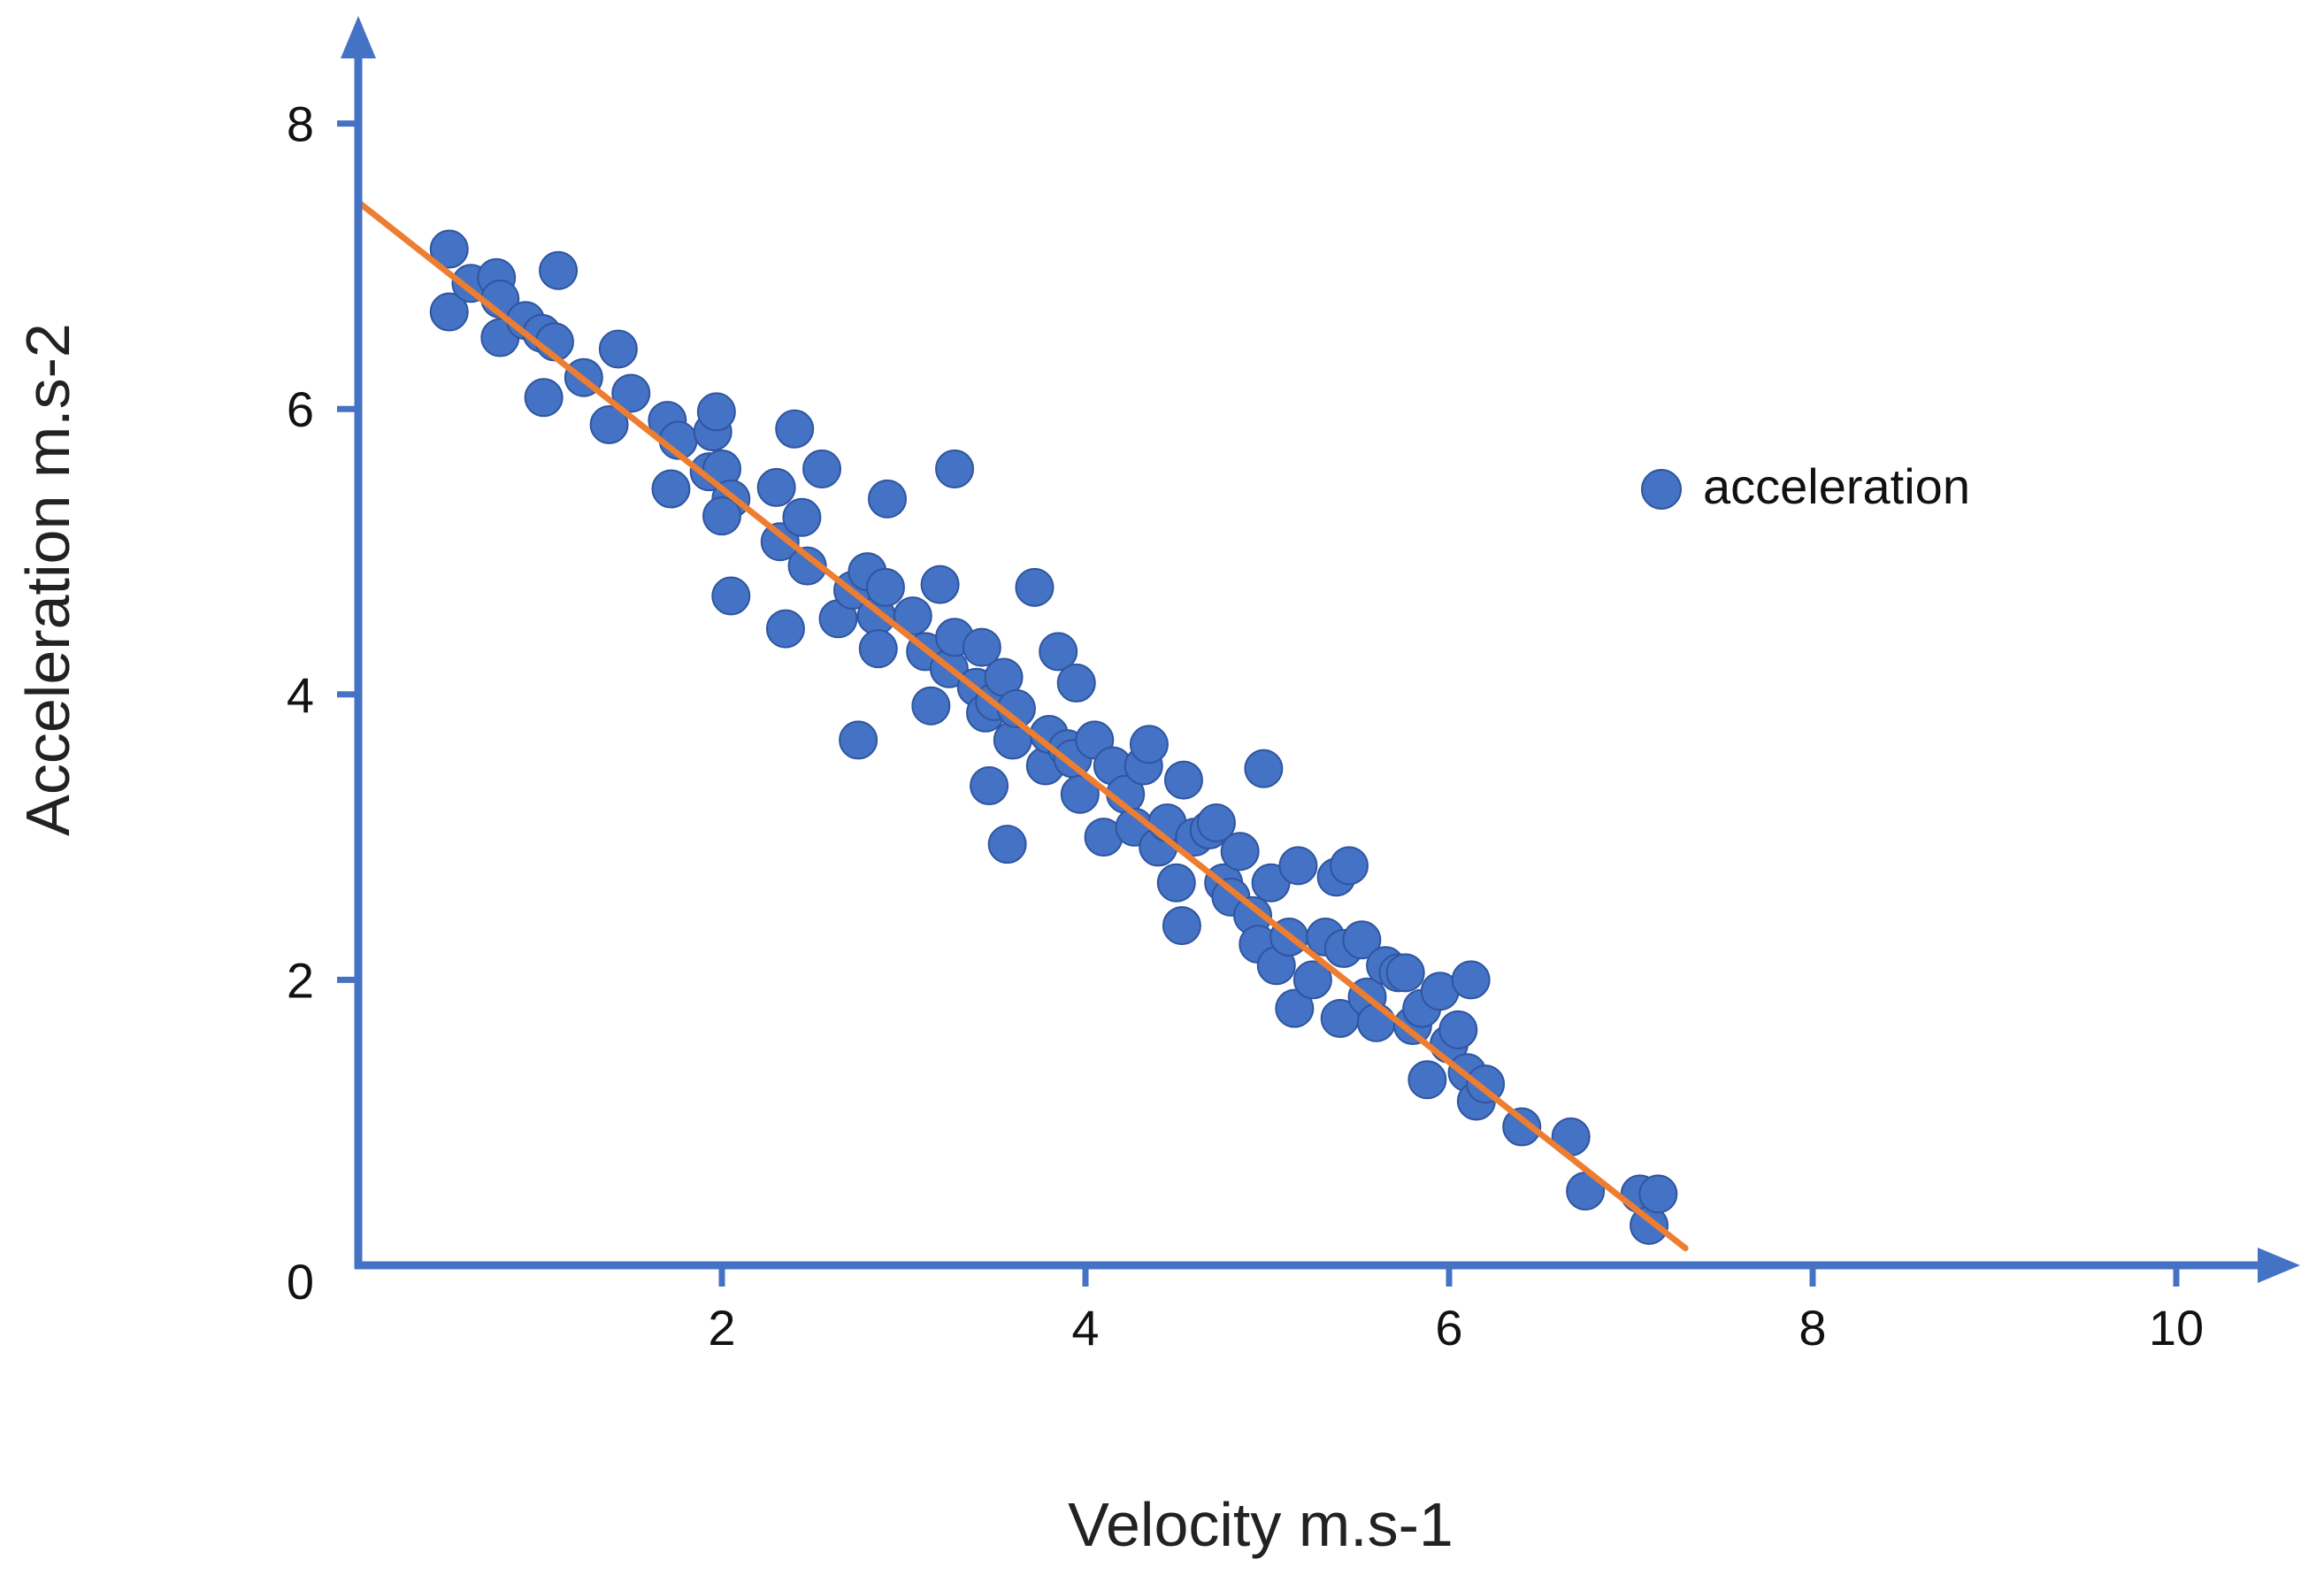 This screenshot has height=1575, width=2324. I want to click on y-tick-label: 6, so click(301, 409).